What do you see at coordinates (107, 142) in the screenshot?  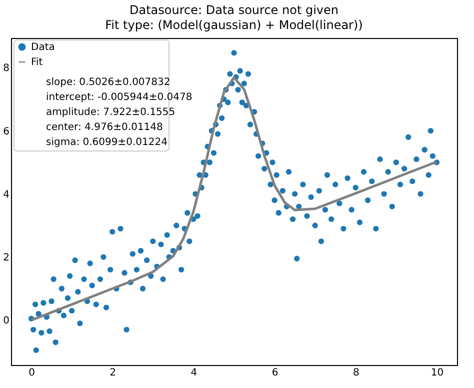 I see `annotation: sigma: 0.6099±0.01224` at bounding box center [107, 142].